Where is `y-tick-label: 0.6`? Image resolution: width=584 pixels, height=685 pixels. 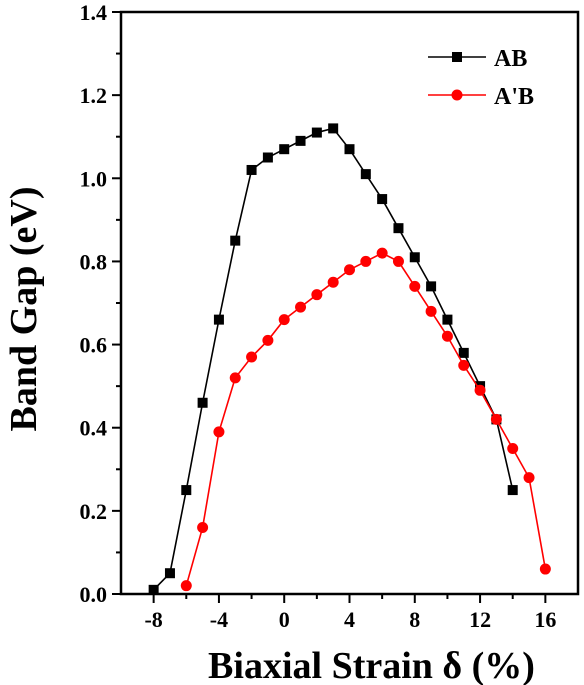
y-tick-label: 0.6 is located at coordinates (94, 345).